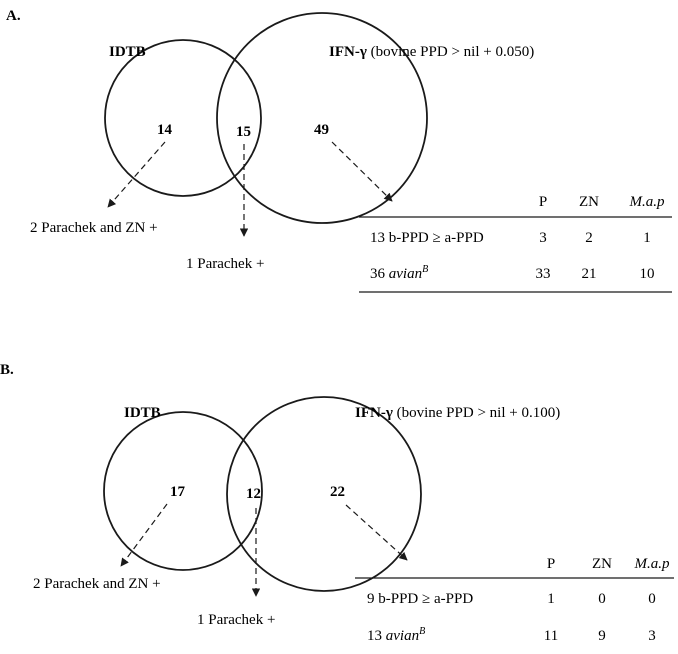 This screenshot has height=654, width=678. I want to click on panel-a-row1-map: 1, so click(647, 238).